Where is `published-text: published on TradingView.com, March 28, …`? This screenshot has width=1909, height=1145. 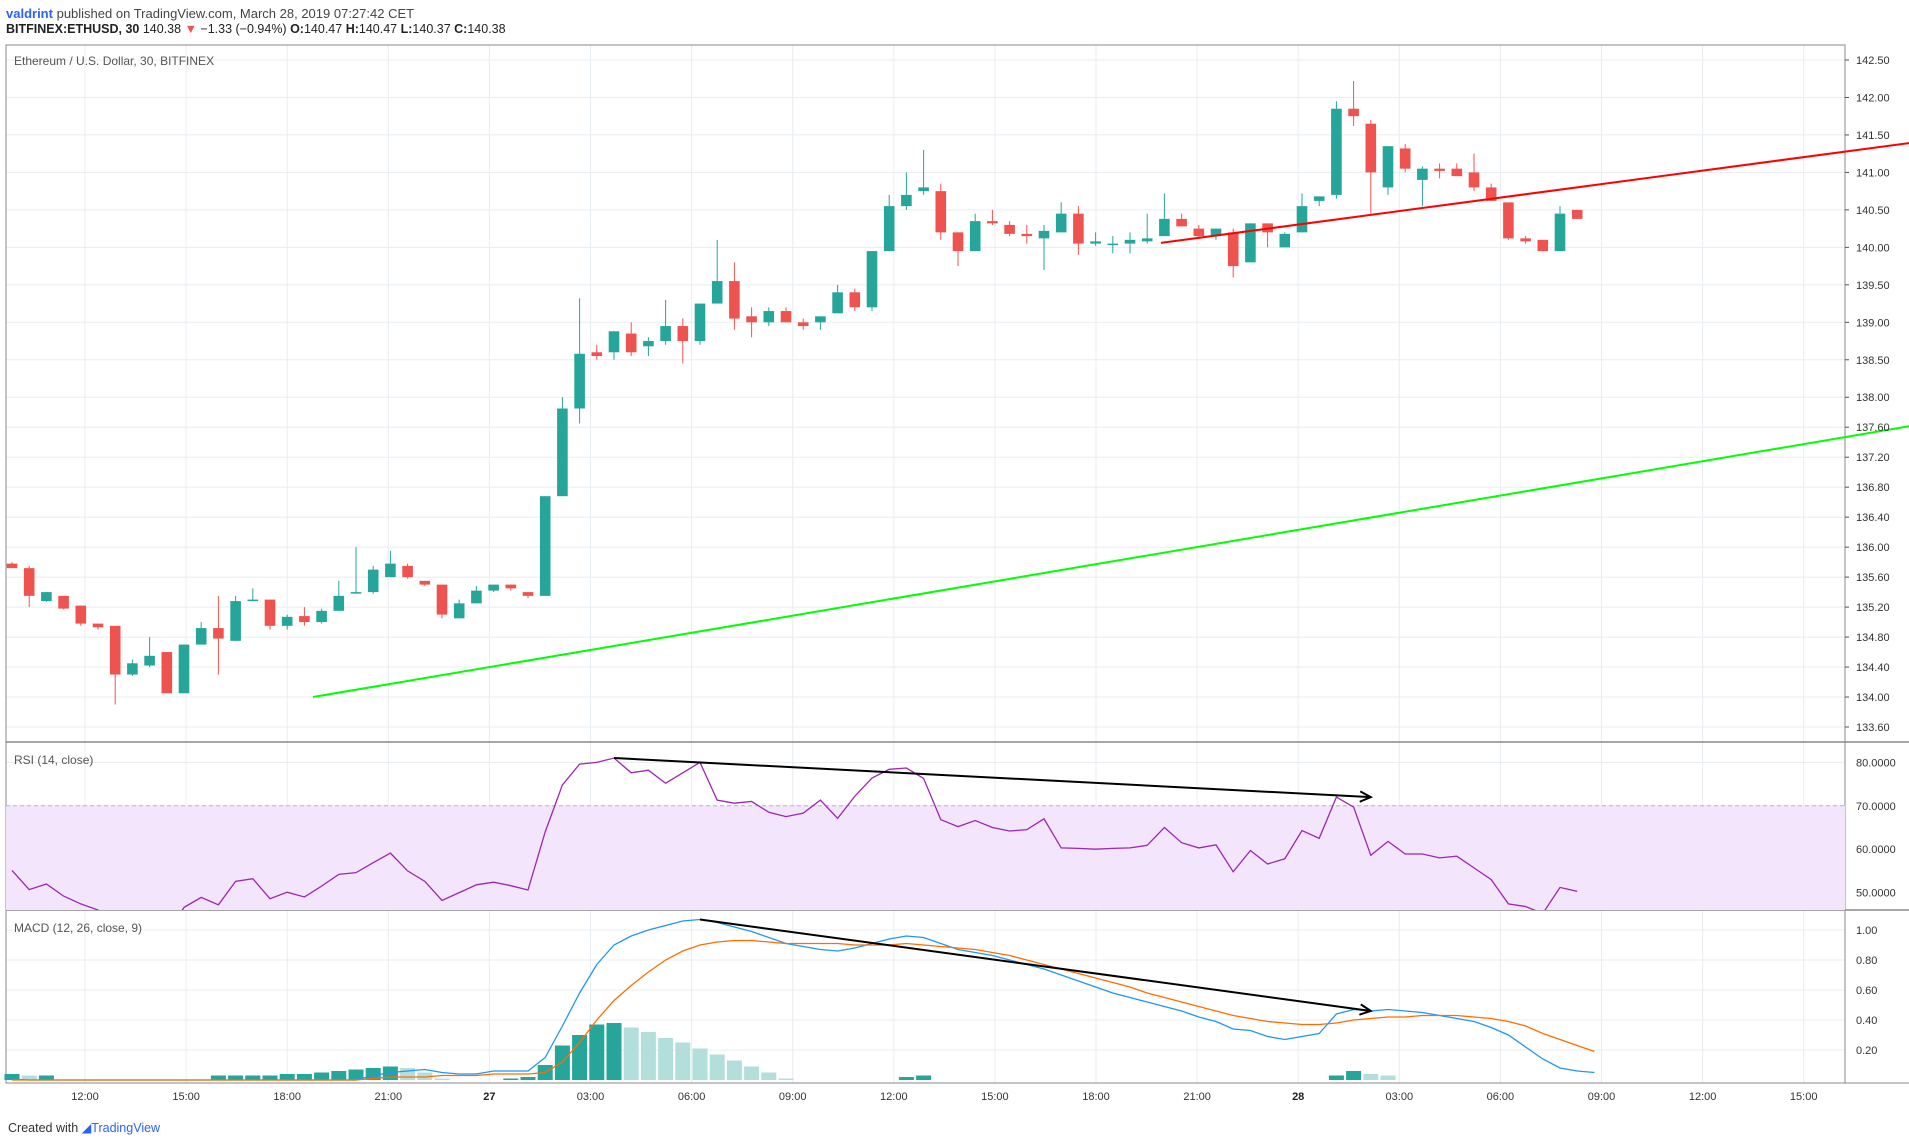 published-text: published on TradingView.com, March 28, … is located at coordinates (235, 13).